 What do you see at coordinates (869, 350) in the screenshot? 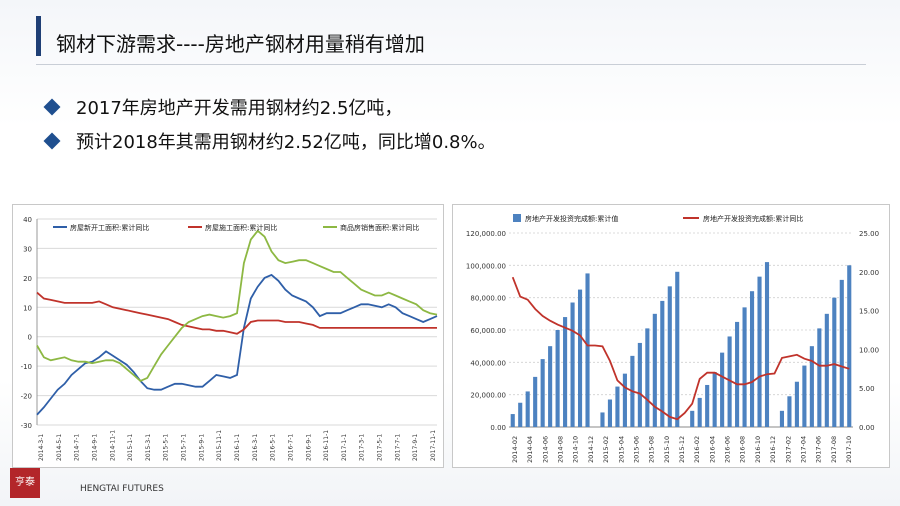
I see `y-right-tick-label: 10.00` at bounding box center [869, 350].